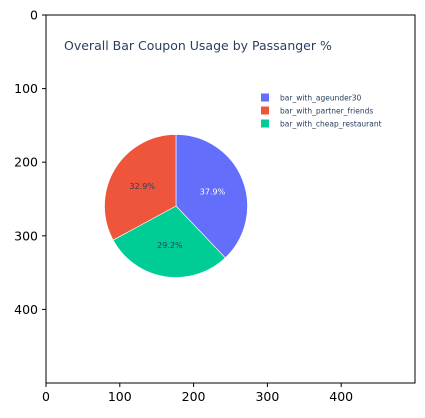 This screenshot has width=425, height=418. Describe the element at coordinates (194, 396) in the screenshot. I see `x-tick-label: 200` at that location.